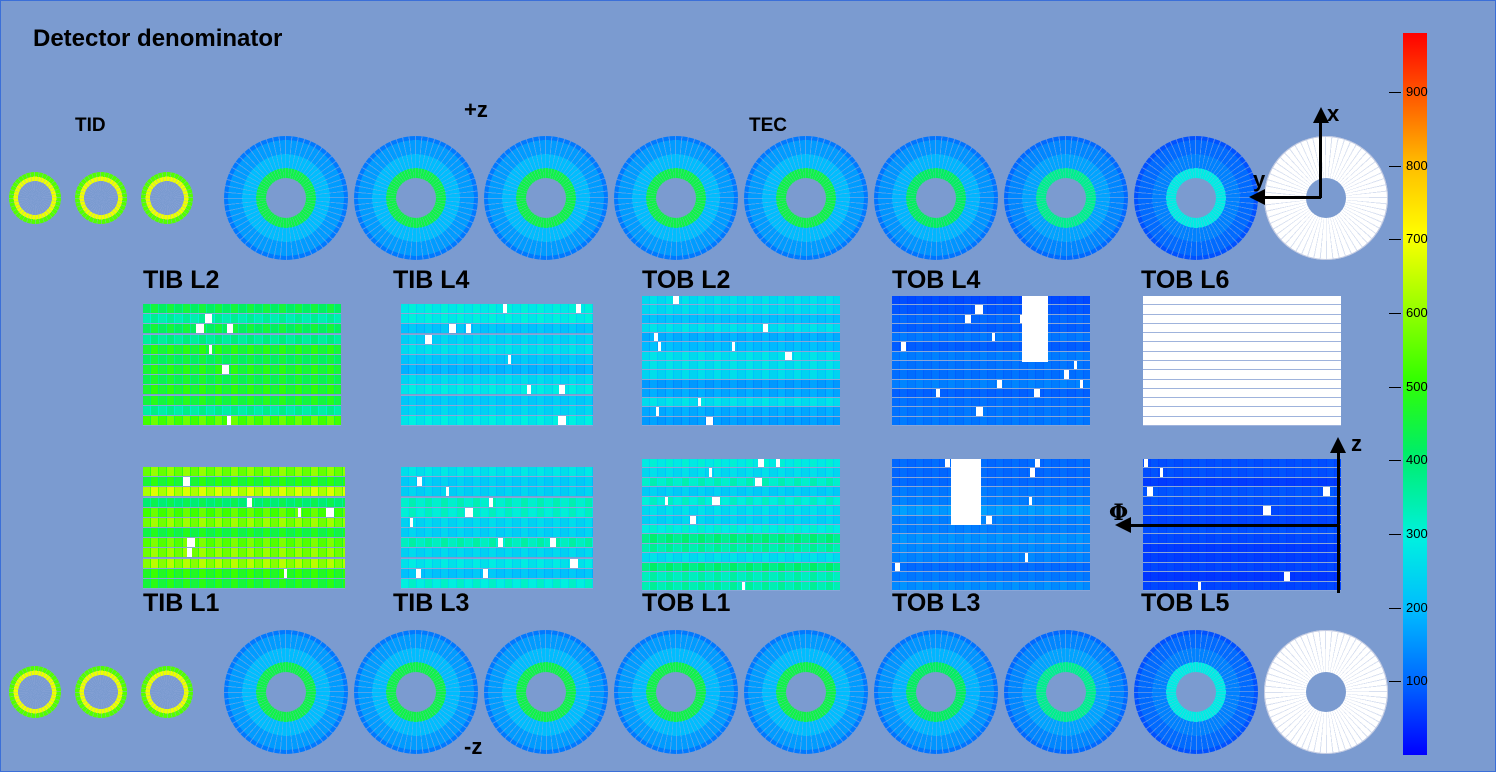 The image size is (1496, 772). What do you see at coordinates (936, 603) in the screenshot?
I see `barrel-layer-label: TOB L3` at bounding box center [936, 603].